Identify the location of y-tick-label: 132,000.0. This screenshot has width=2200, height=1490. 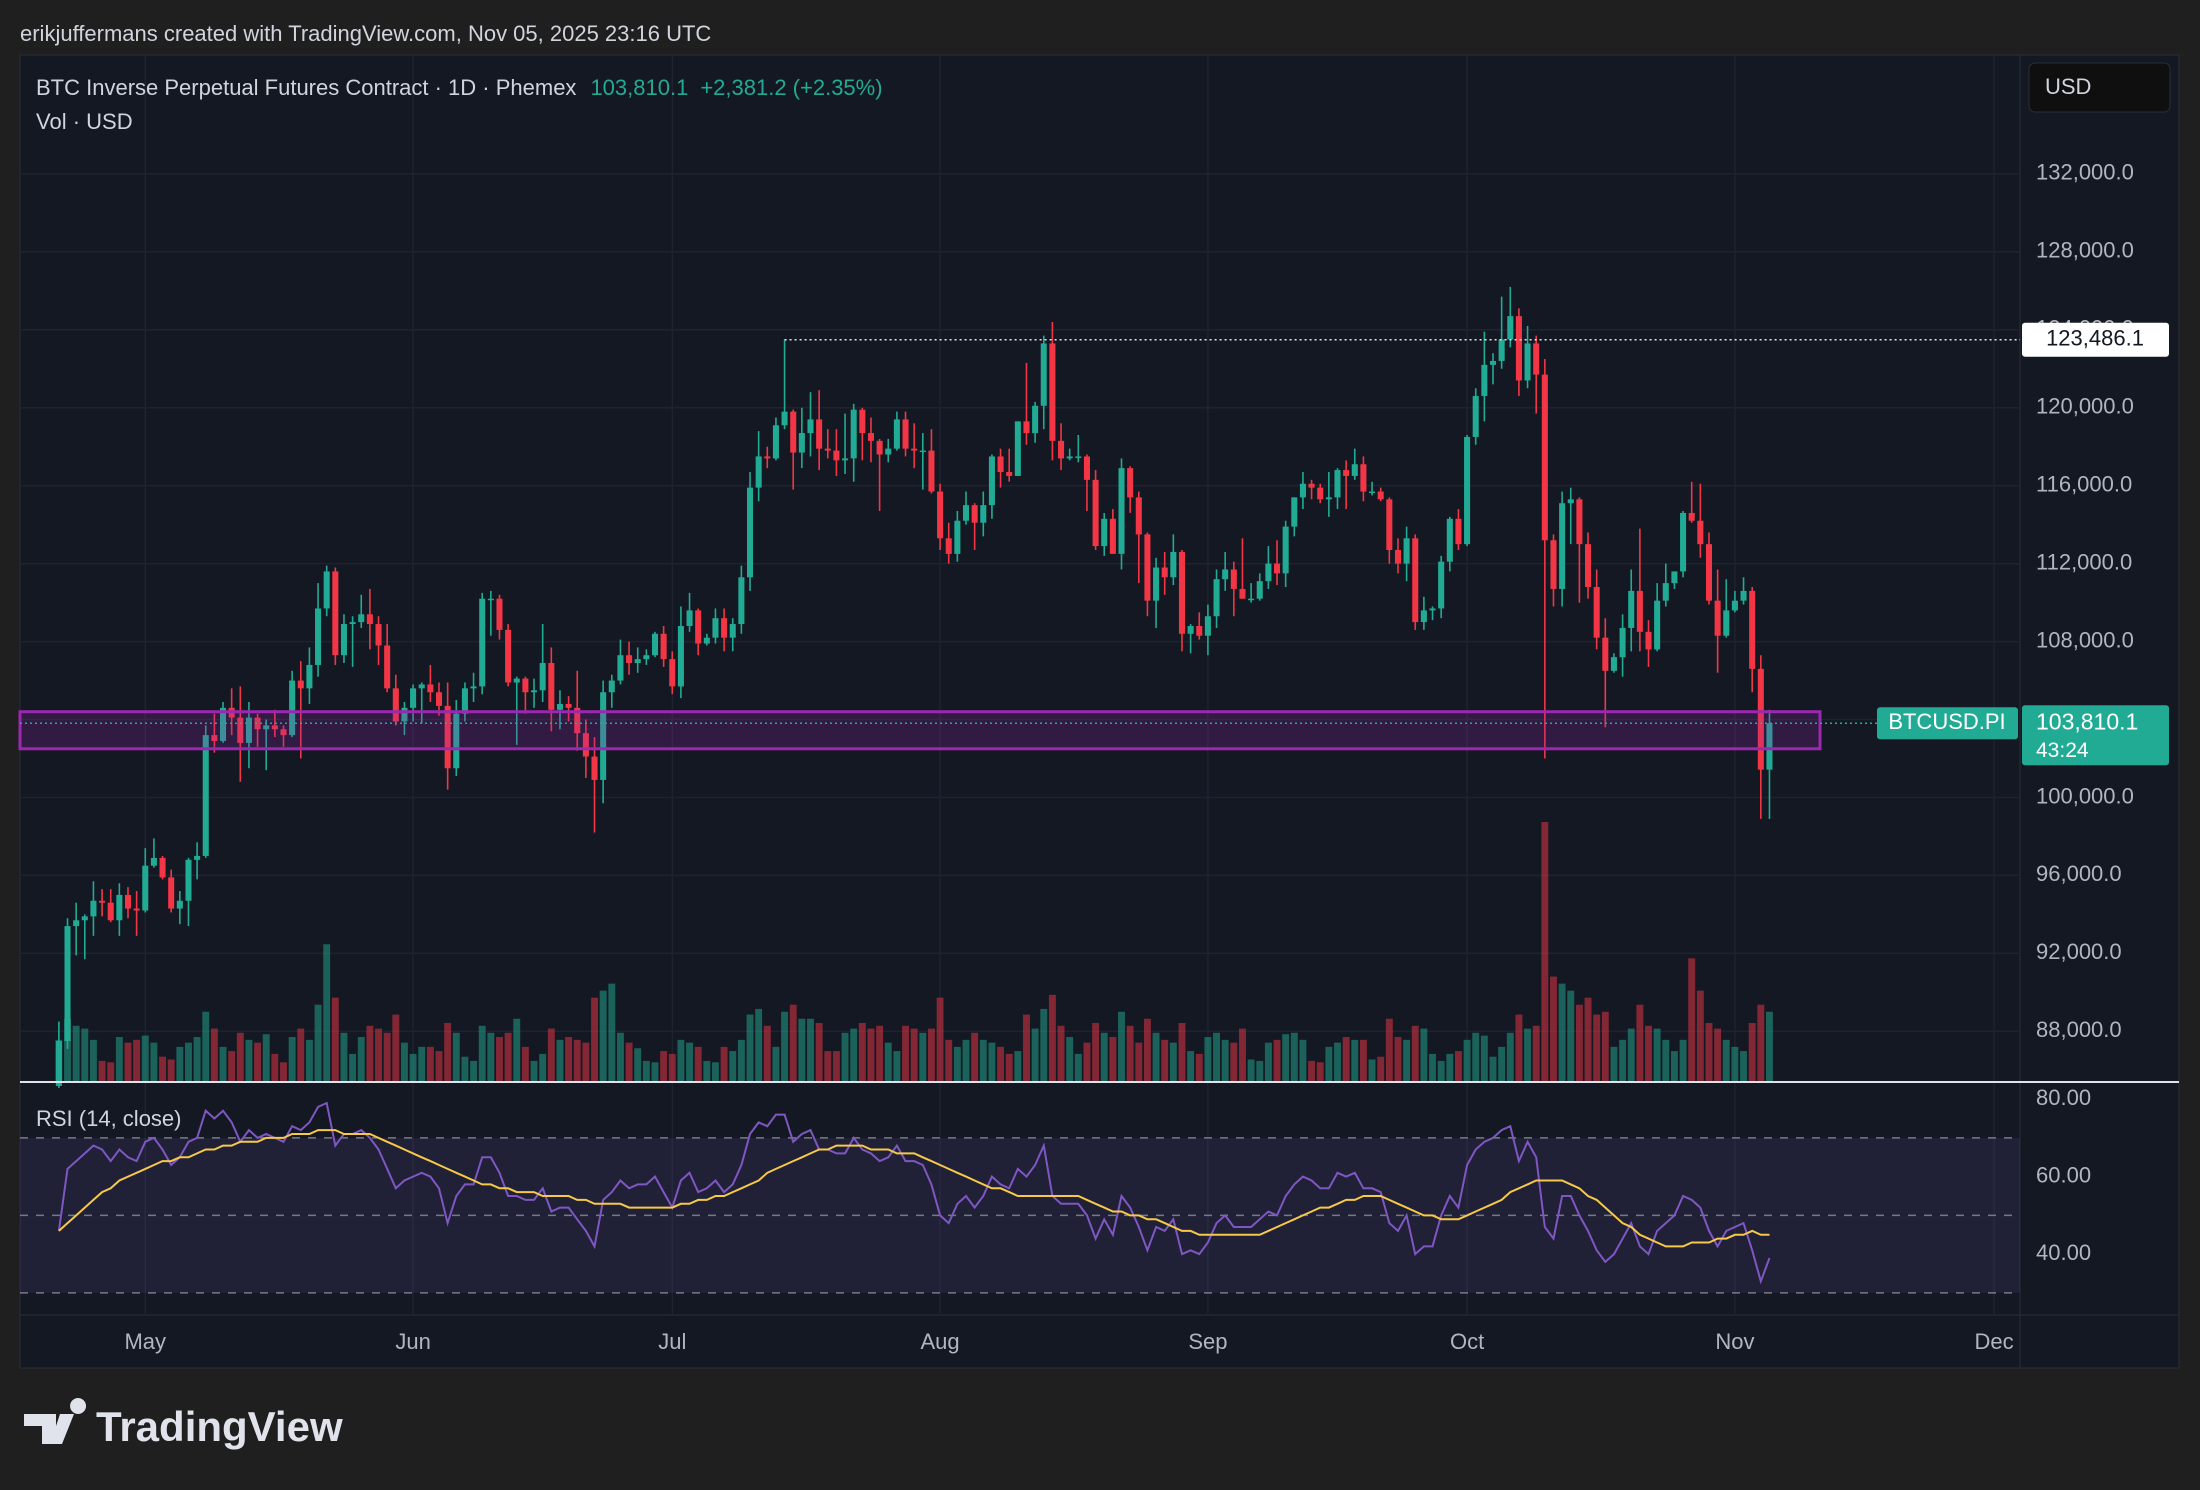
(2085, 172).